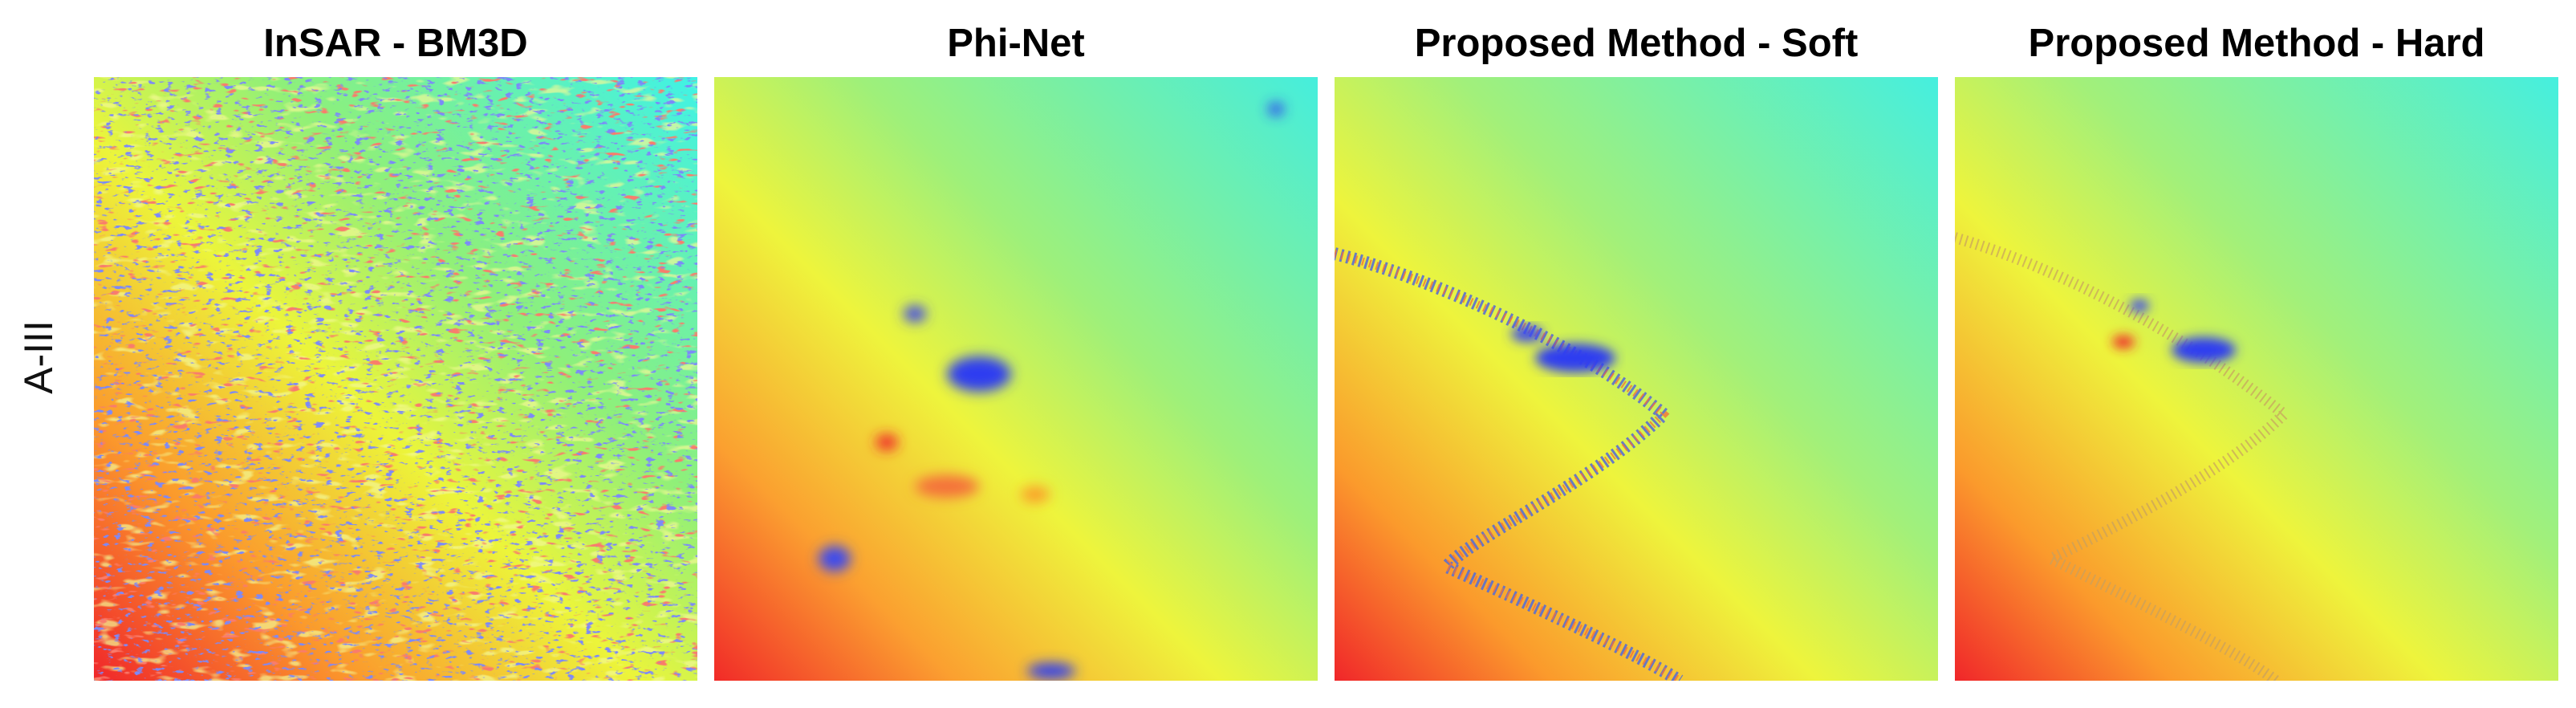  Describe the element at coordinates (395, 43) in the screenshot. I see `panel-title: InSAR - BM3D` at that location.